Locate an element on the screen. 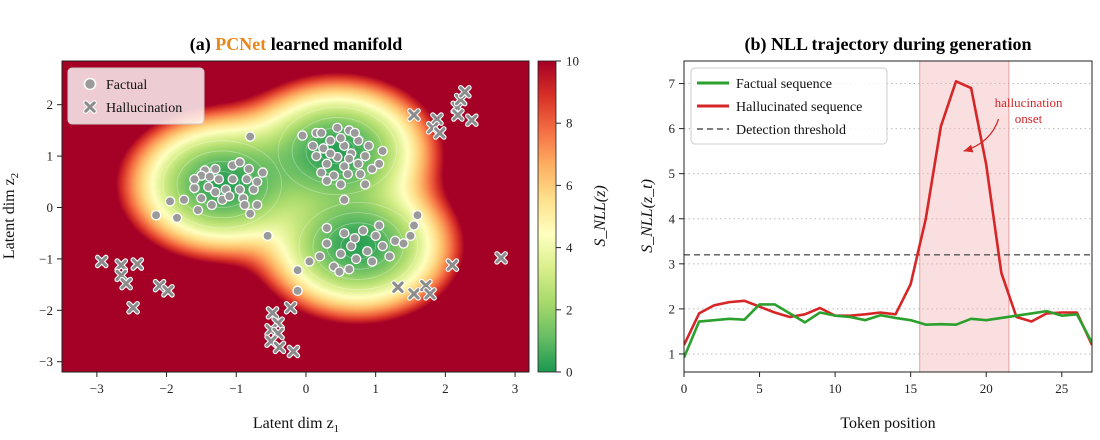 The width and height of the screenshot is (1100, 440). panel-b-xtick-label: 10 is located at coordinates (835, 388).